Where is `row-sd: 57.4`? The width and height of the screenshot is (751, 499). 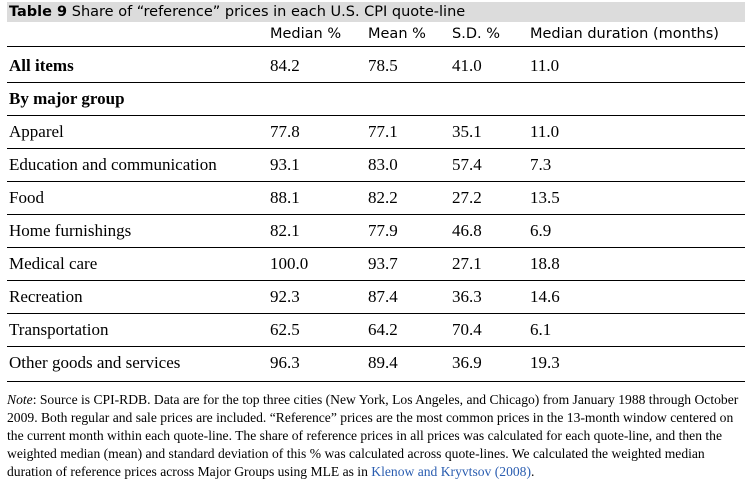 row-sd: 57.4 is located at coordinates (467, 164).